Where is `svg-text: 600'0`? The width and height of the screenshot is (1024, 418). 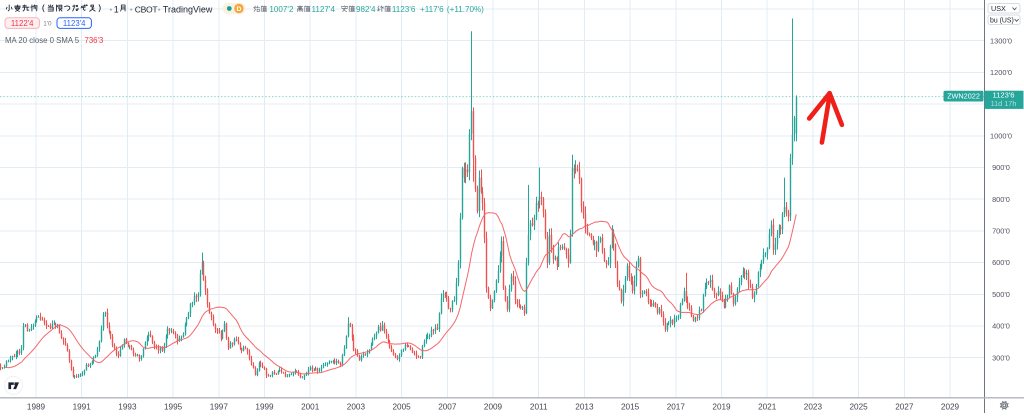 svg-text: 600'0 is located at coordinates (1001, 262).